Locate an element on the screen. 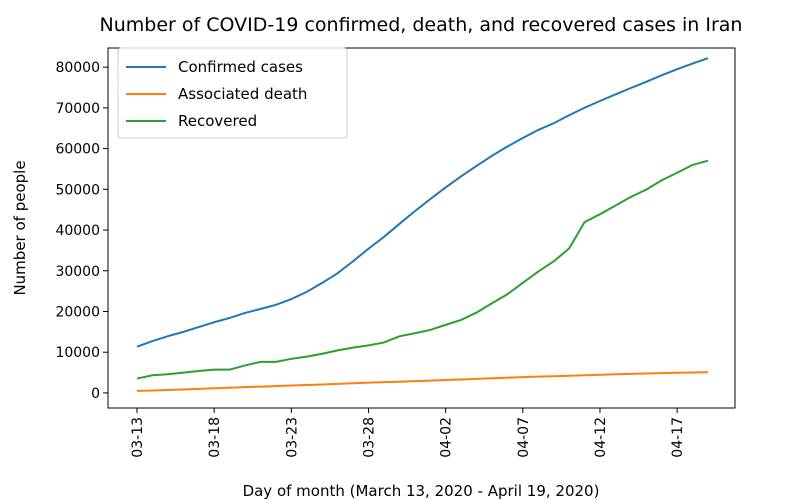 This screenshot has height=500, width=804. legend-label: Recovered is located at coordinates (217, 121).